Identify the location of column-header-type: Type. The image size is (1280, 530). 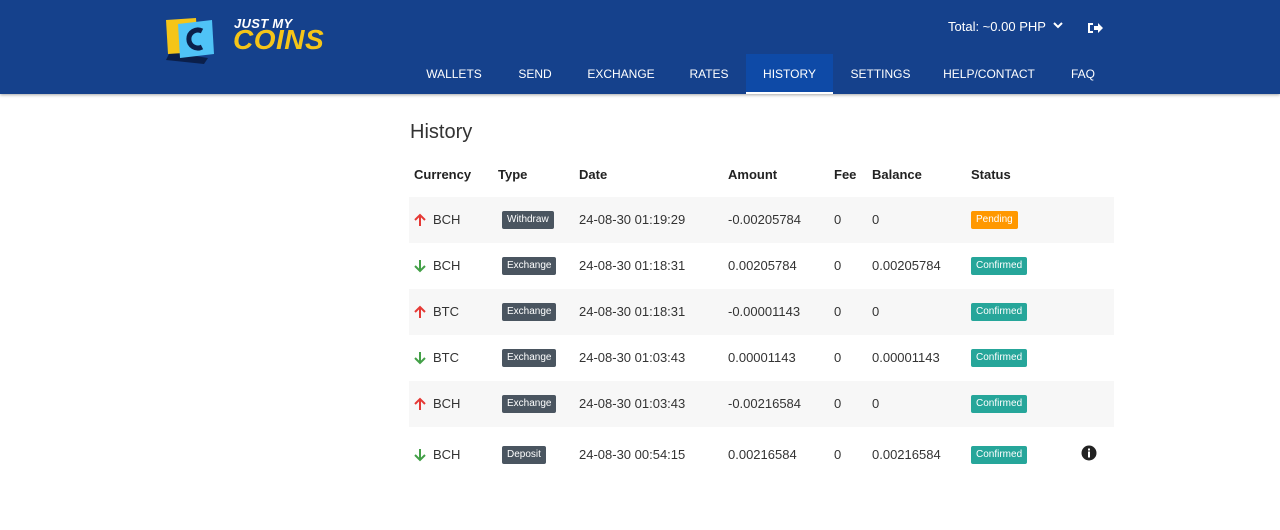
(513, 174).